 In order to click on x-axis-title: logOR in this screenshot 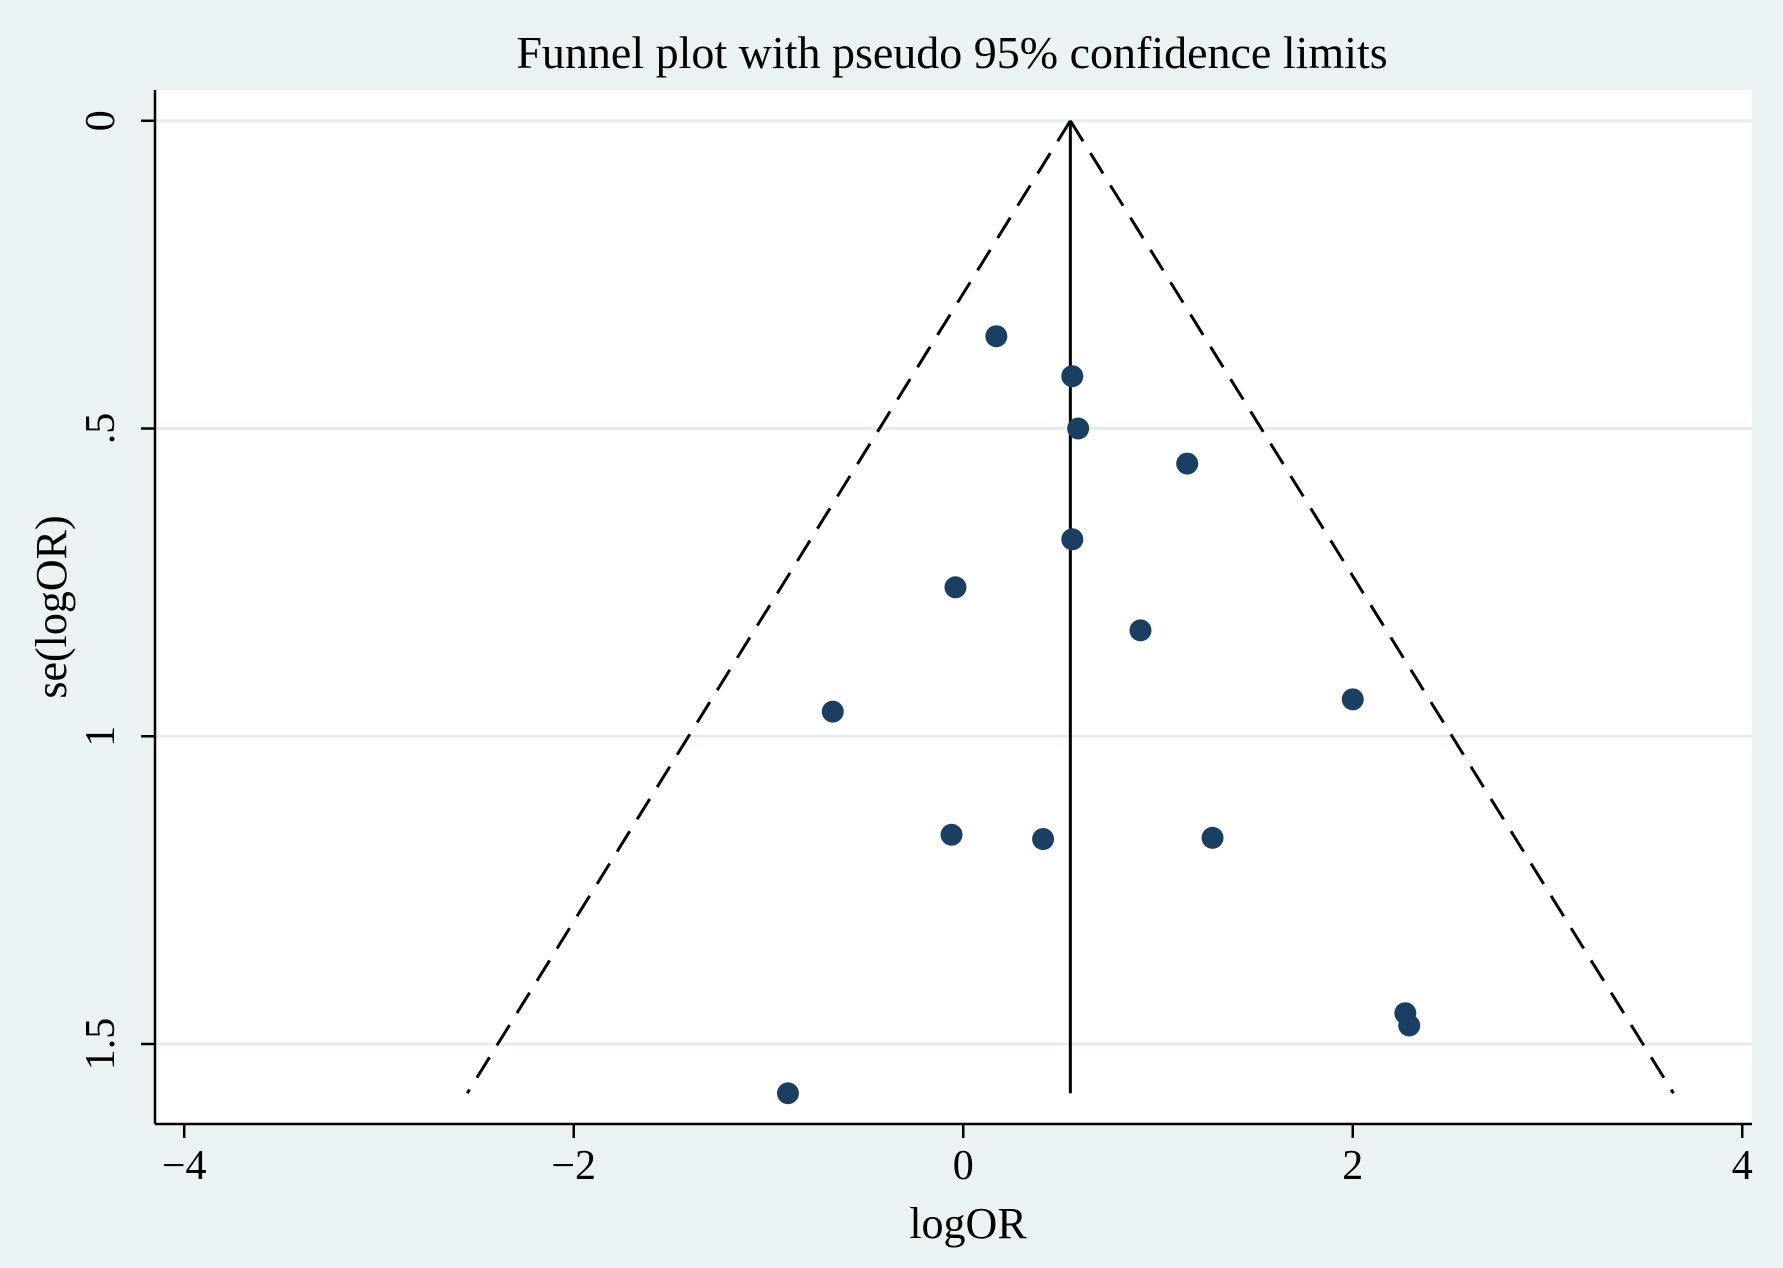, I will do `click(968, 1223)`.